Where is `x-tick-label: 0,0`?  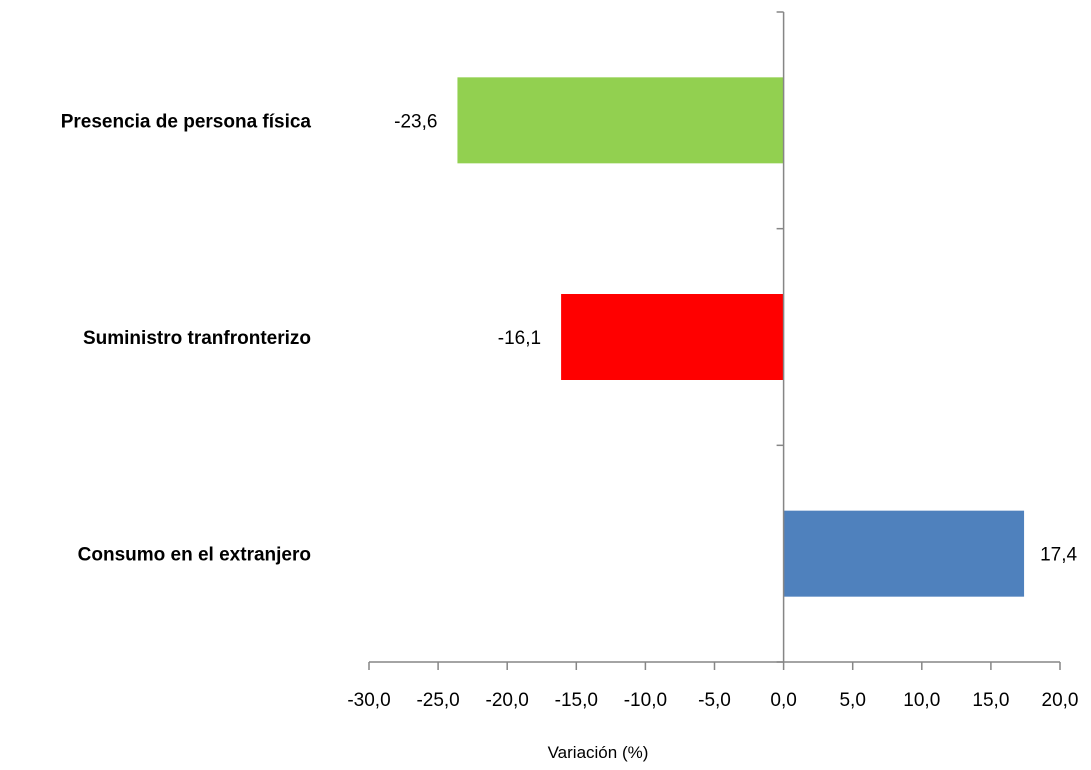 x-tick-label: 0,0 is located at coordinates (783, 700).